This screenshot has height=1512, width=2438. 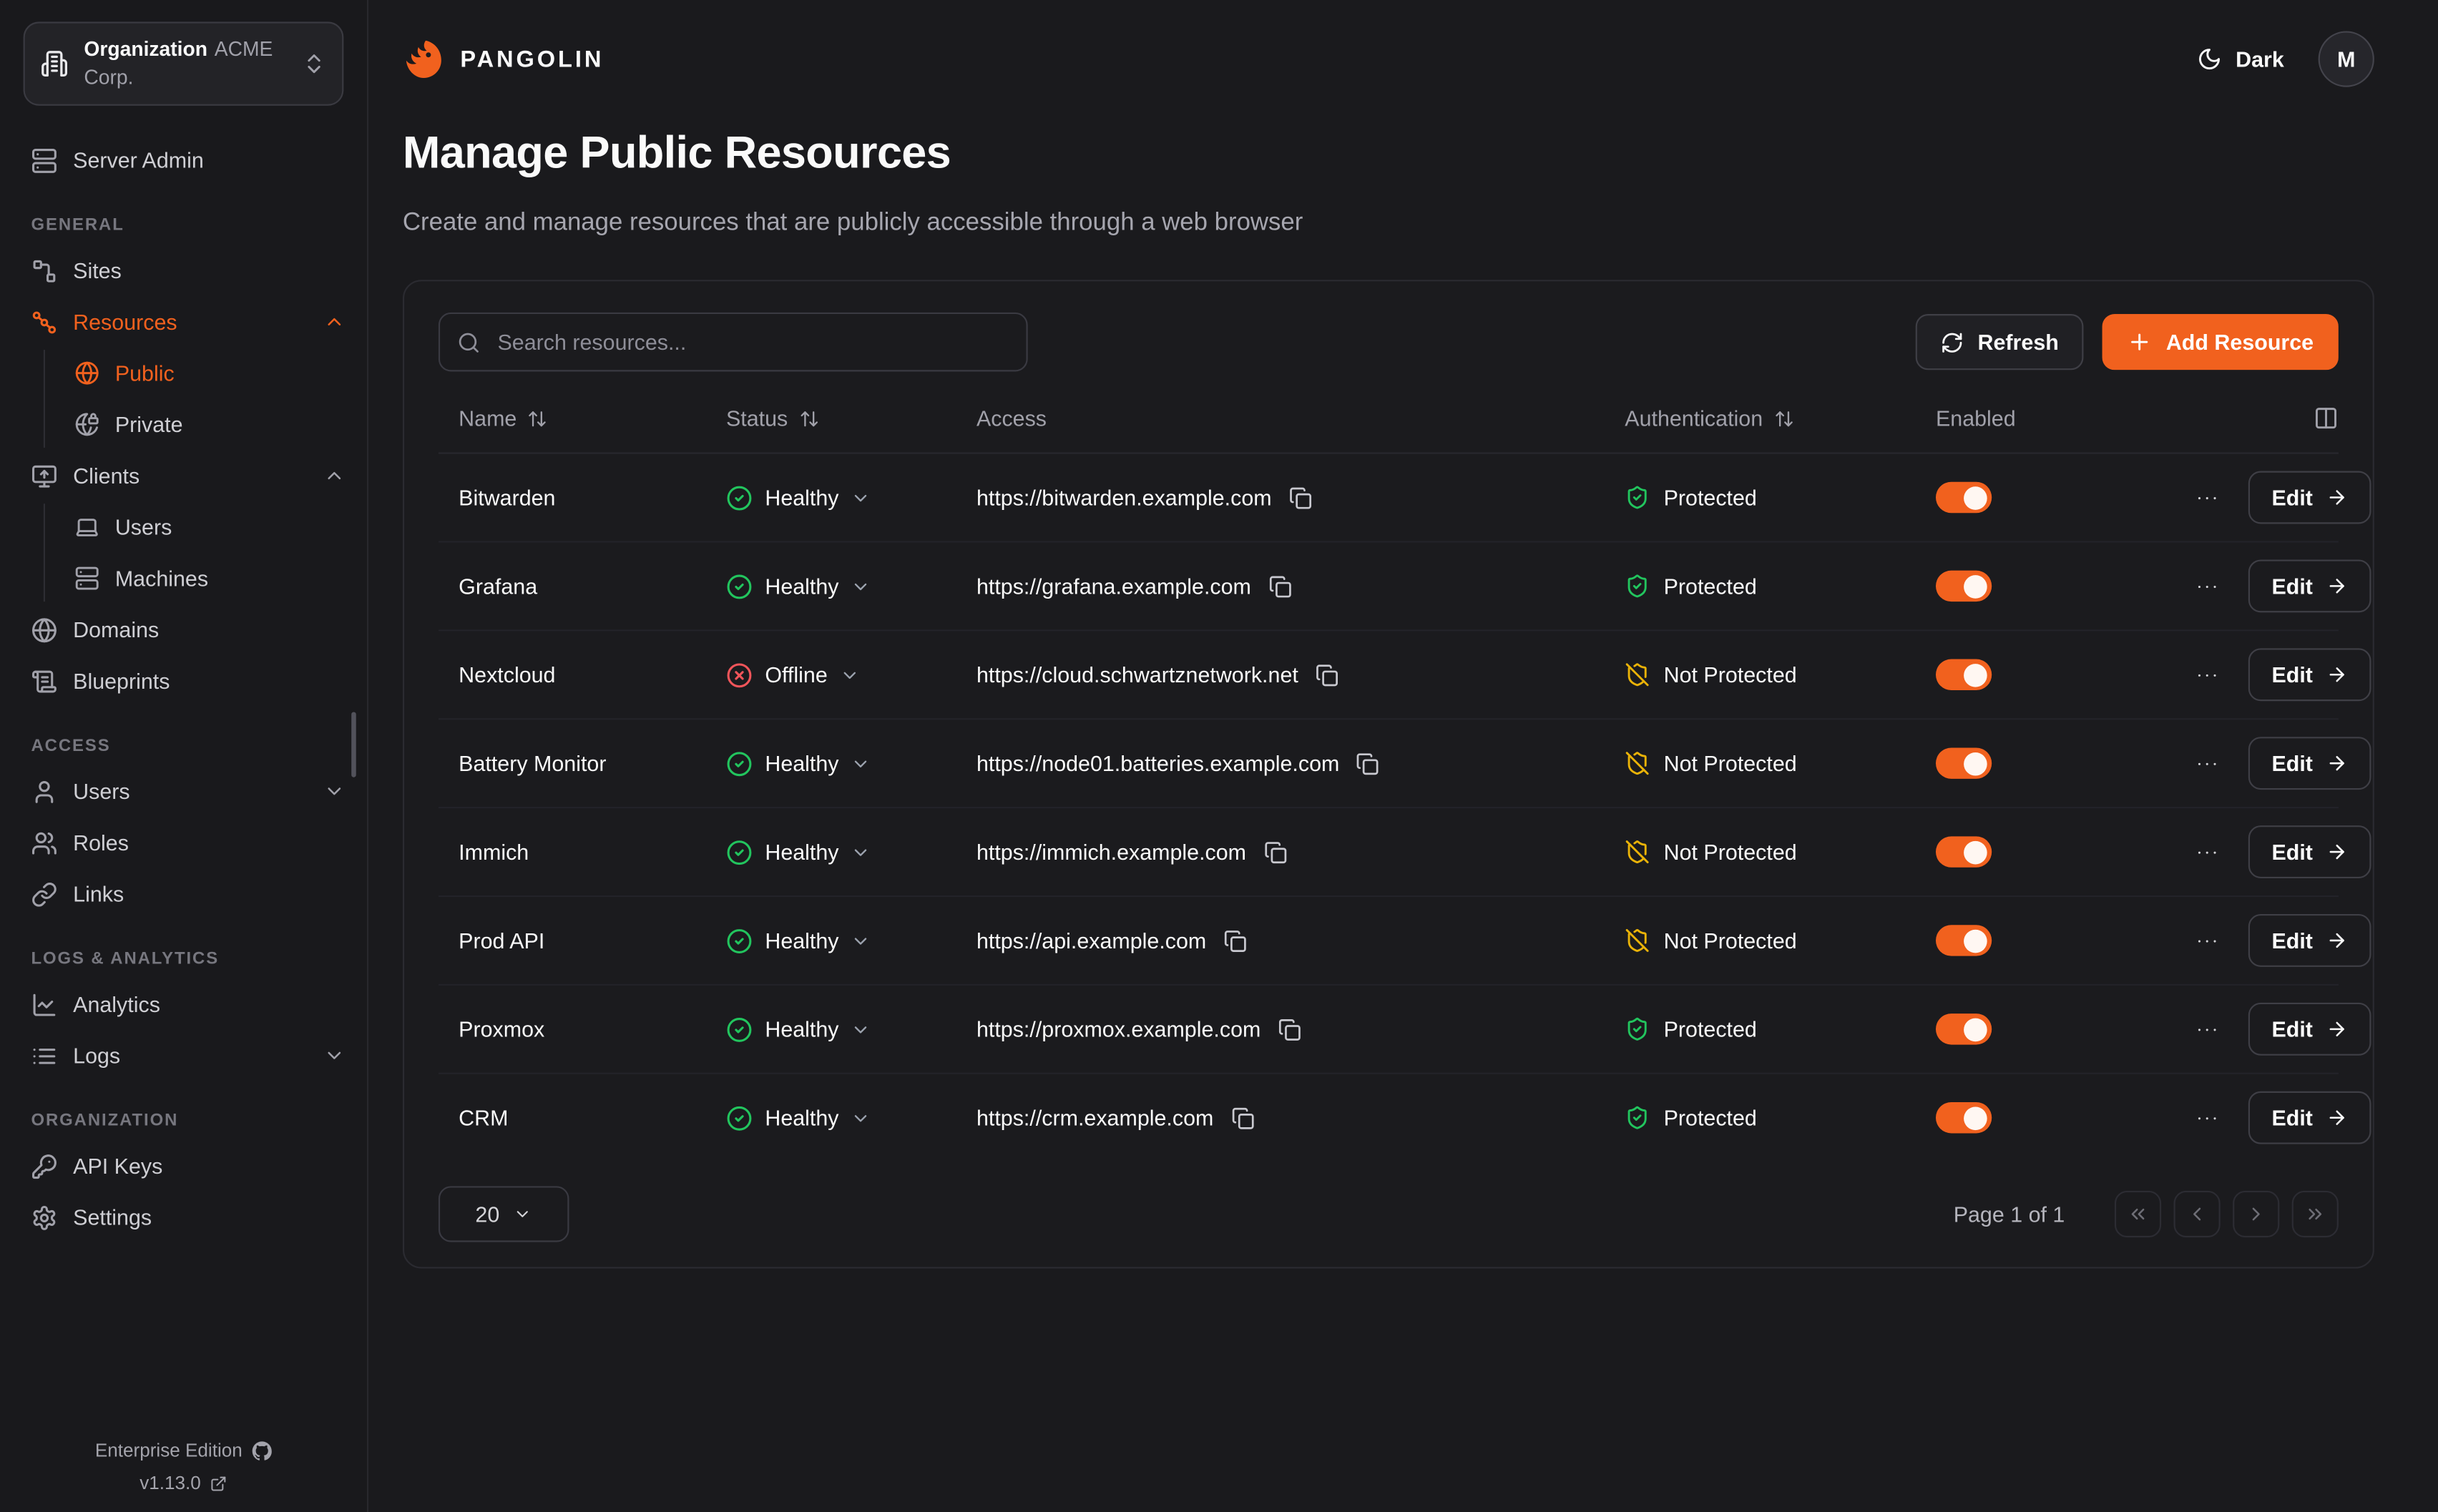 I want to click on brand: PANGOLIN, so click(x=503, y=59).